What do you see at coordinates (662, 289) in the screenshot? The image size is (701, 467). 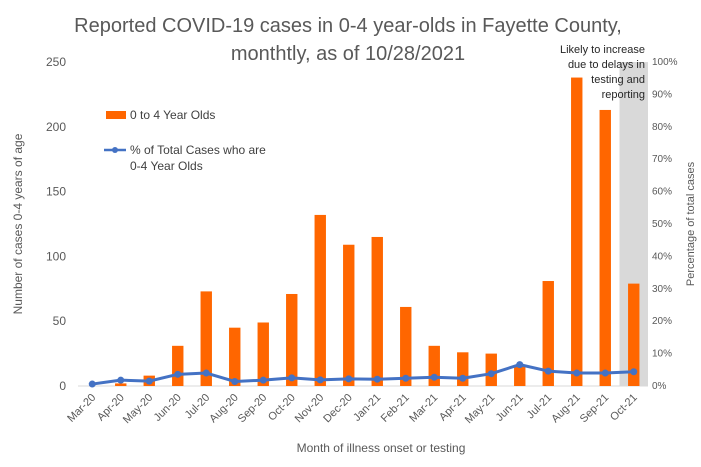 I see `y2-tick-label: 30%` at bounding box center [662, 289].